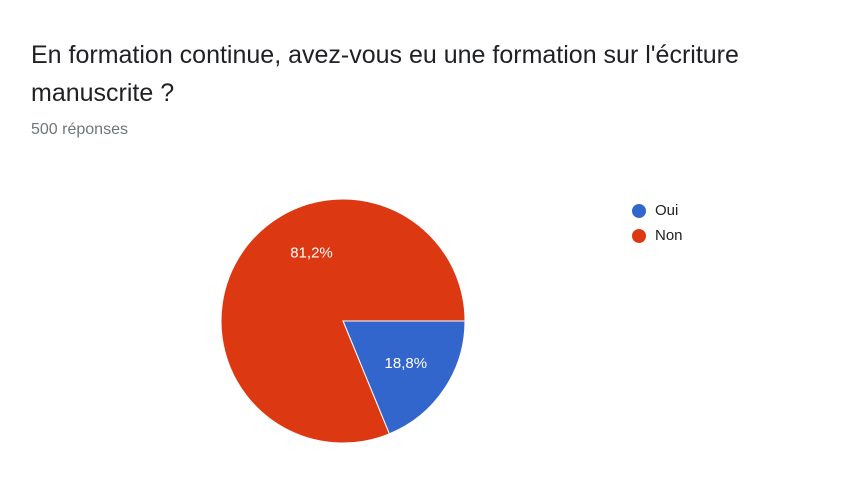 The height and width of the screenshot is (484, 853). Describe the element at coordinates (639, 210) in the screenshot. I see `legend-swatch-oui` at that location.